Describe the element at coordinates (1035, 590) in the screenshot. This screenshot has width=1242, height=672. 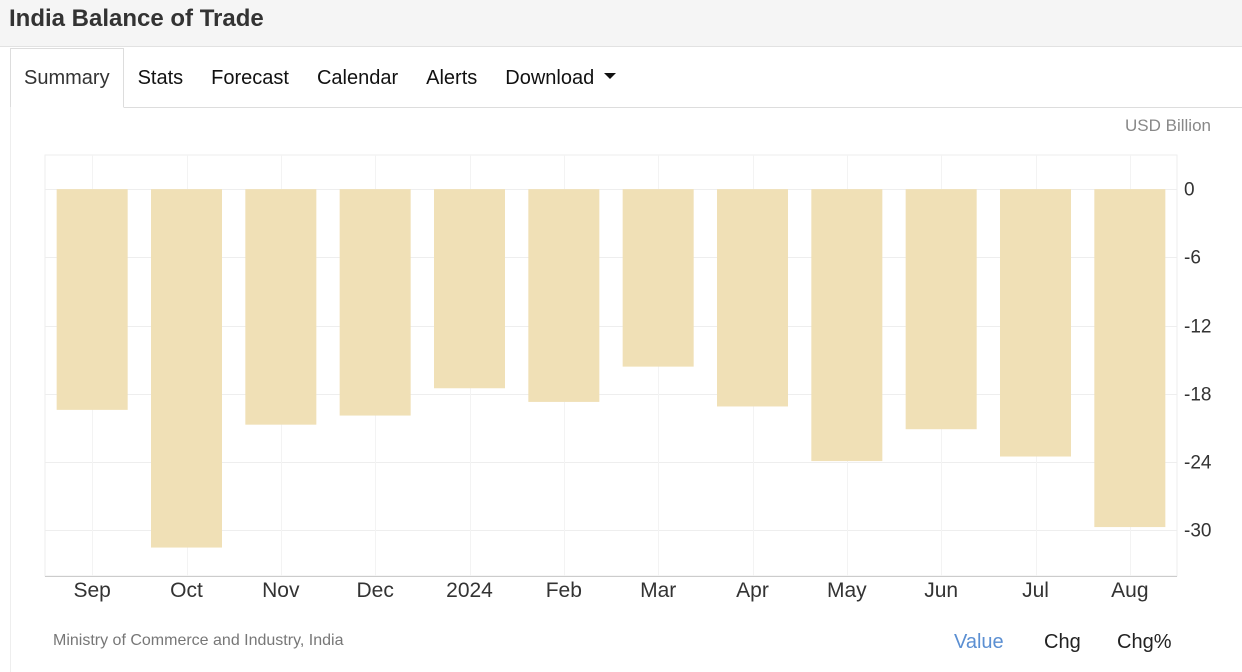
I see `x-tick-label: Jul` at that location.